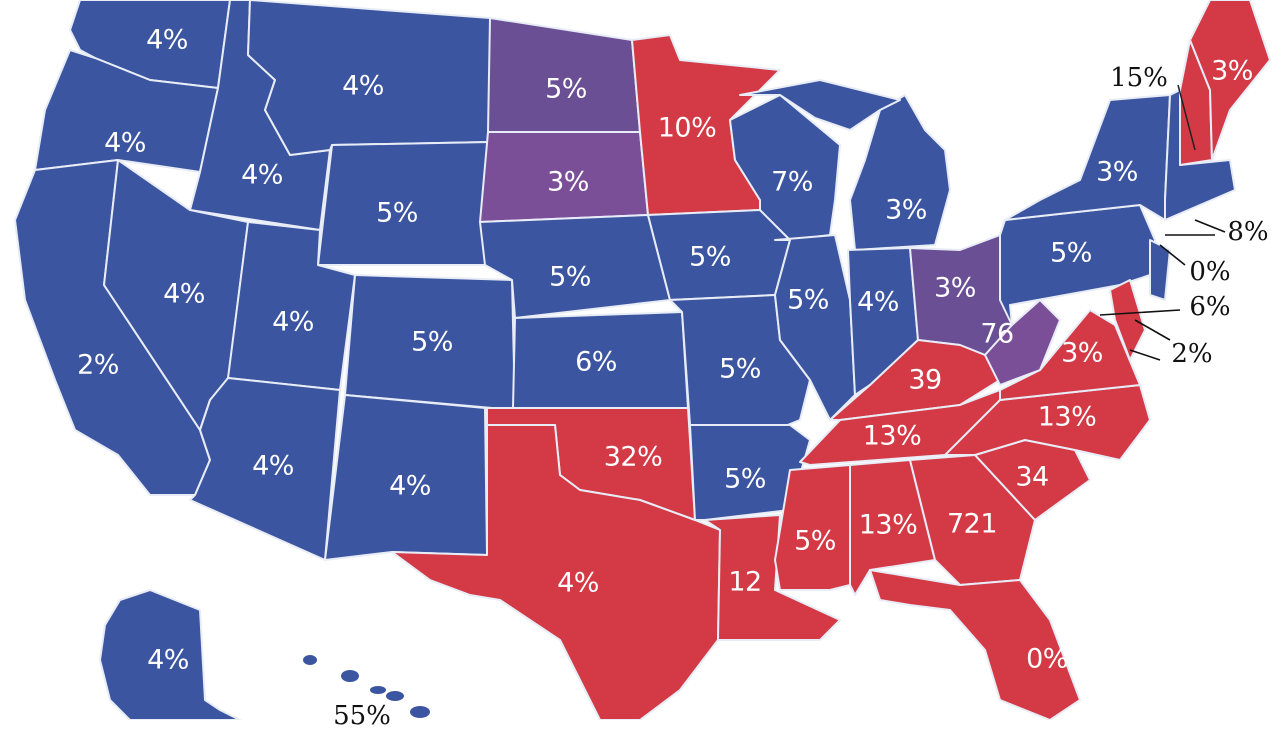 The image size is (1280, 731). Describe the element at coordinates (600, 360) in the screenshot. I see `state-ks` at that location.